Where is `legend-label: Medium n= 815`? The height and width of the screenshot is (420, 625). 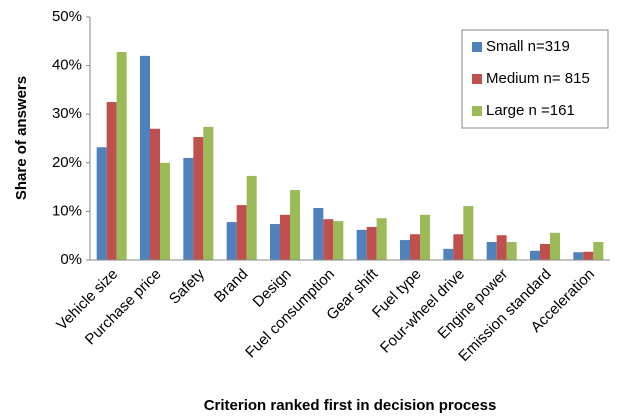
legend-label: Medium n= 815 is located at coordinates (538, 78).